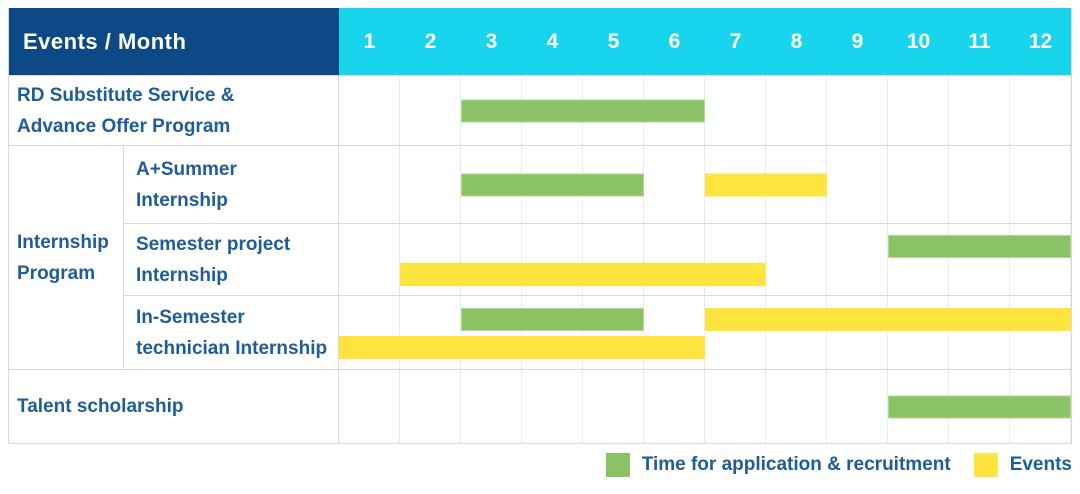  What do you see at coordinates (231, 332) in the screenshot?
I see `row-label-cell: In-Semester technician Internship` at bounding box center [231, 332].